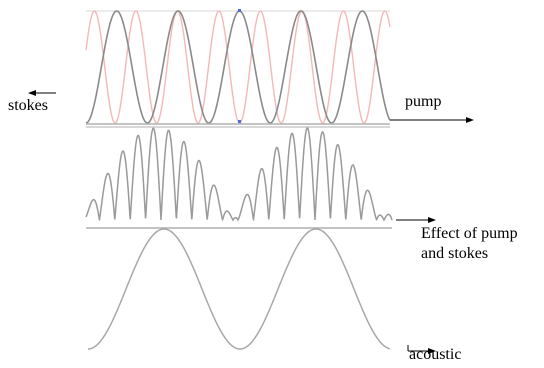  I want to click on sync-marker-top, so click(239, 10).